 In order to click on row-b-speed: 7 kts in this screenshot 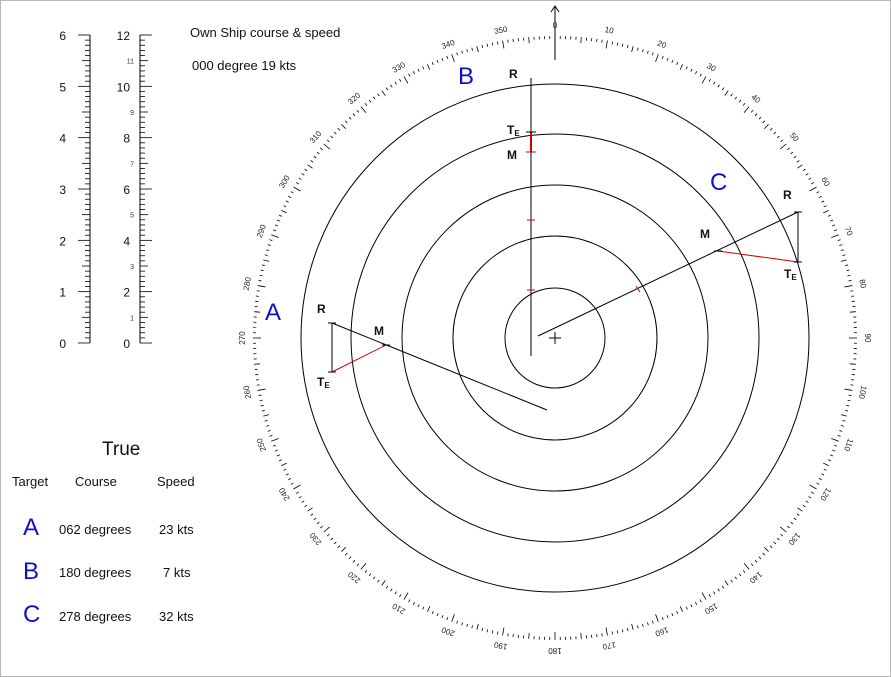, I will do `click(177, 572)`.